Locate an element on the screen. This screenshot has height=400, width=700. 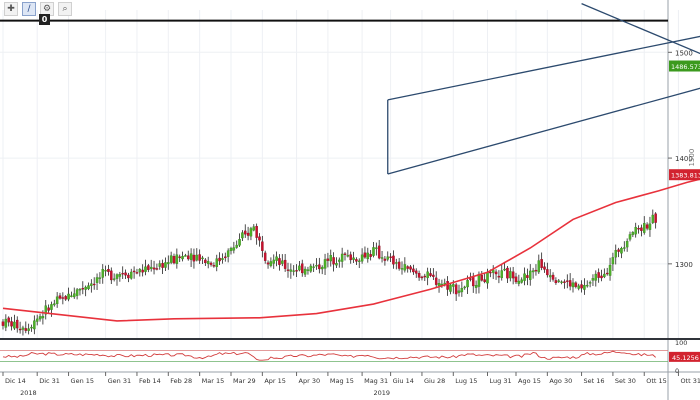
side-label: 1500 is located at coordinates (692, 158).